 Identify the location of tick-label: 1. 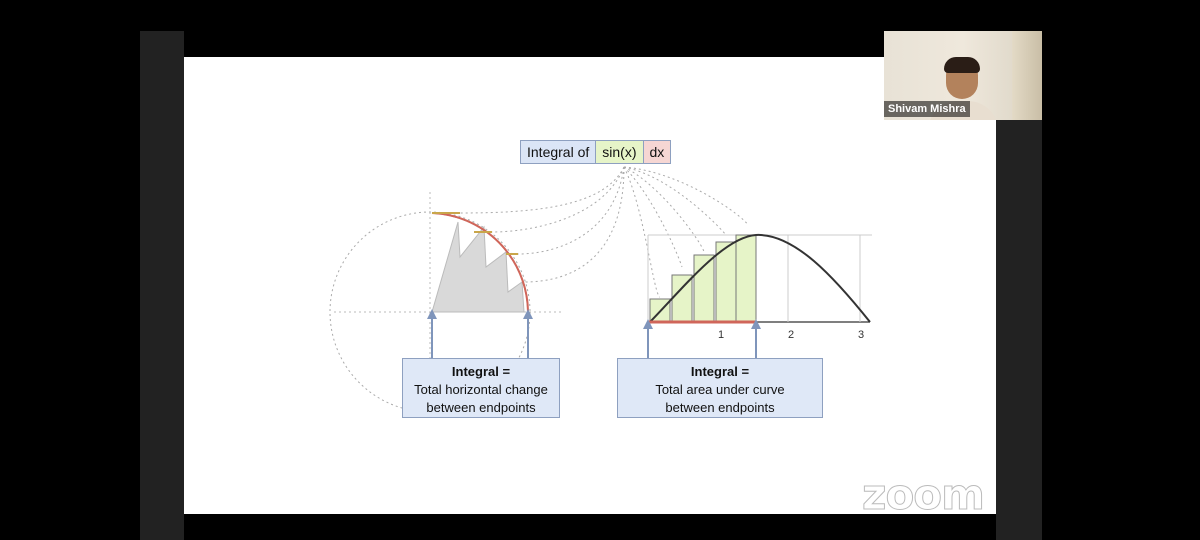
(721, 335).